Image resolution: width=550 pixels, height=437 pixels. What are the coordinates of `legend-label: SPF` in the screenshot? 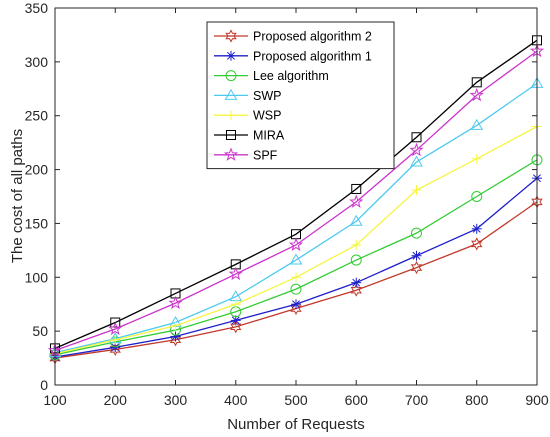 It's located at (265, 155).